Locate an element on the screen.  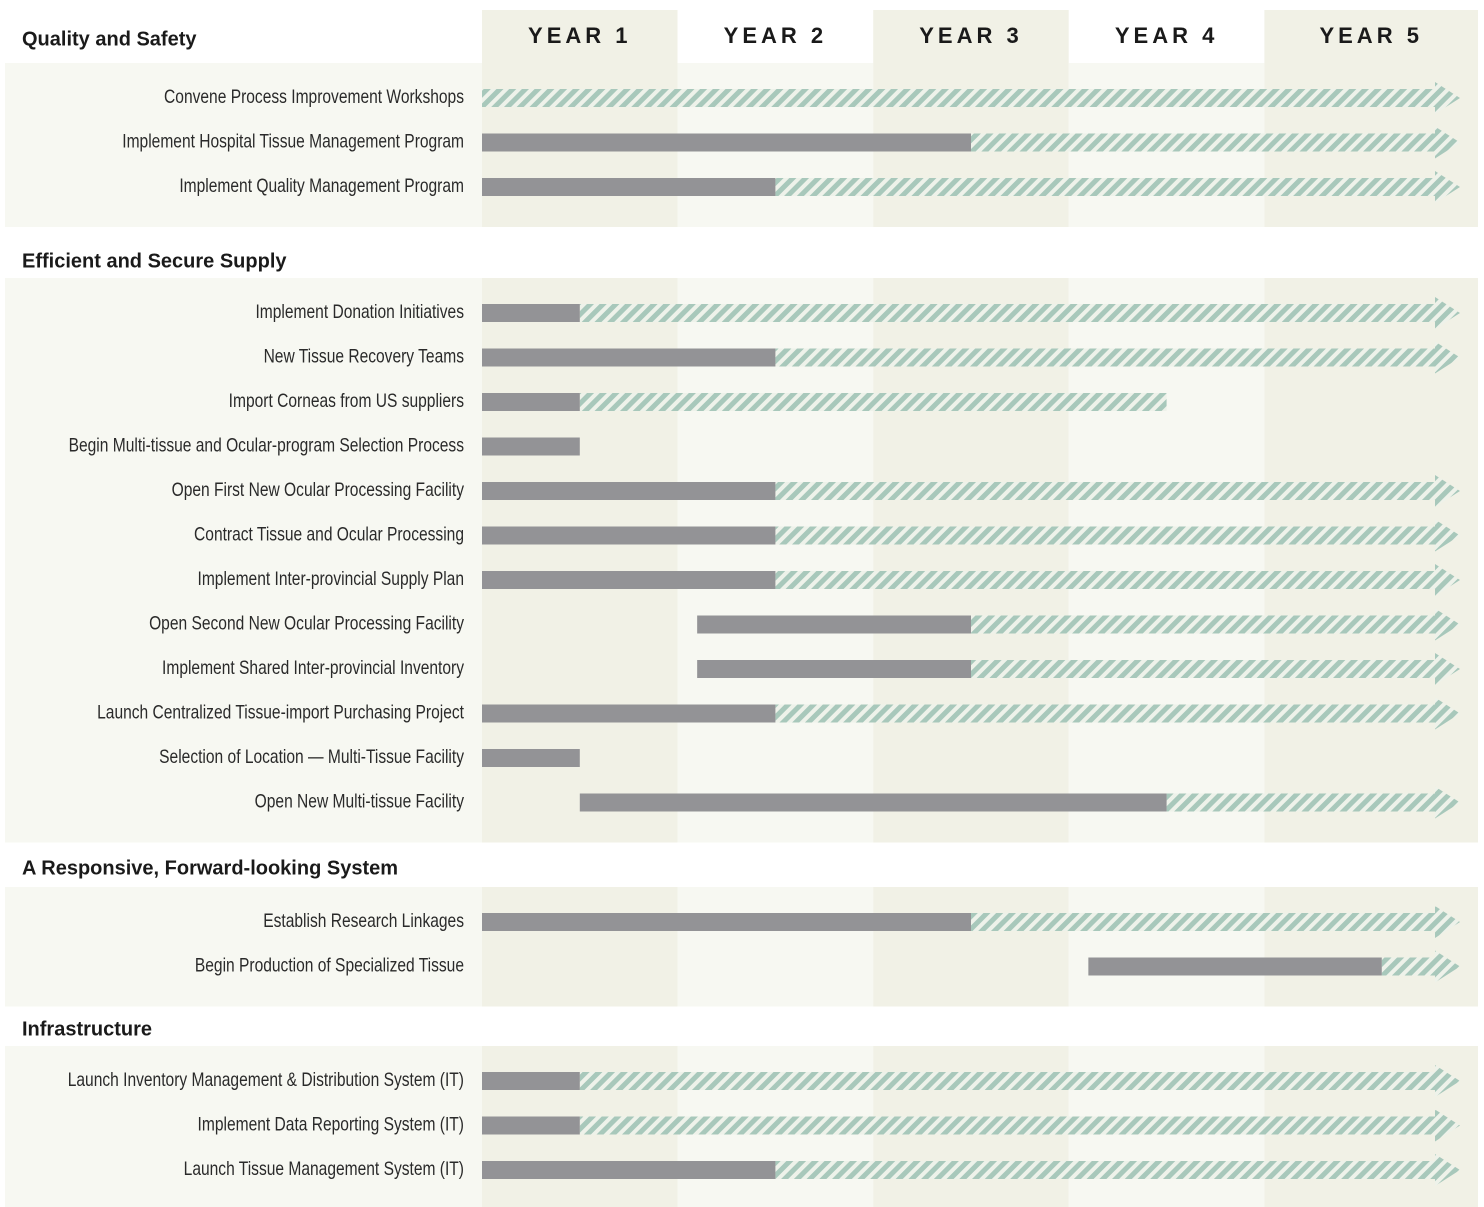
task-label-group: Implement Data Reporting System (IT) is located at coordinates (331, 1124).